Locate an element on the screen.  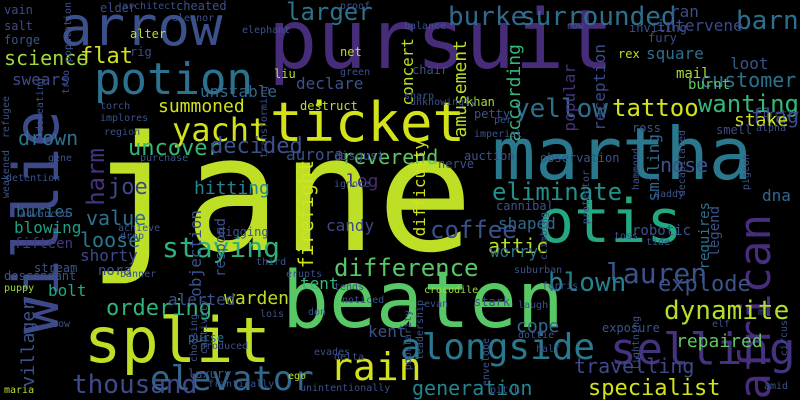
word-puppy: puppy is located at coordinates (19, 288).